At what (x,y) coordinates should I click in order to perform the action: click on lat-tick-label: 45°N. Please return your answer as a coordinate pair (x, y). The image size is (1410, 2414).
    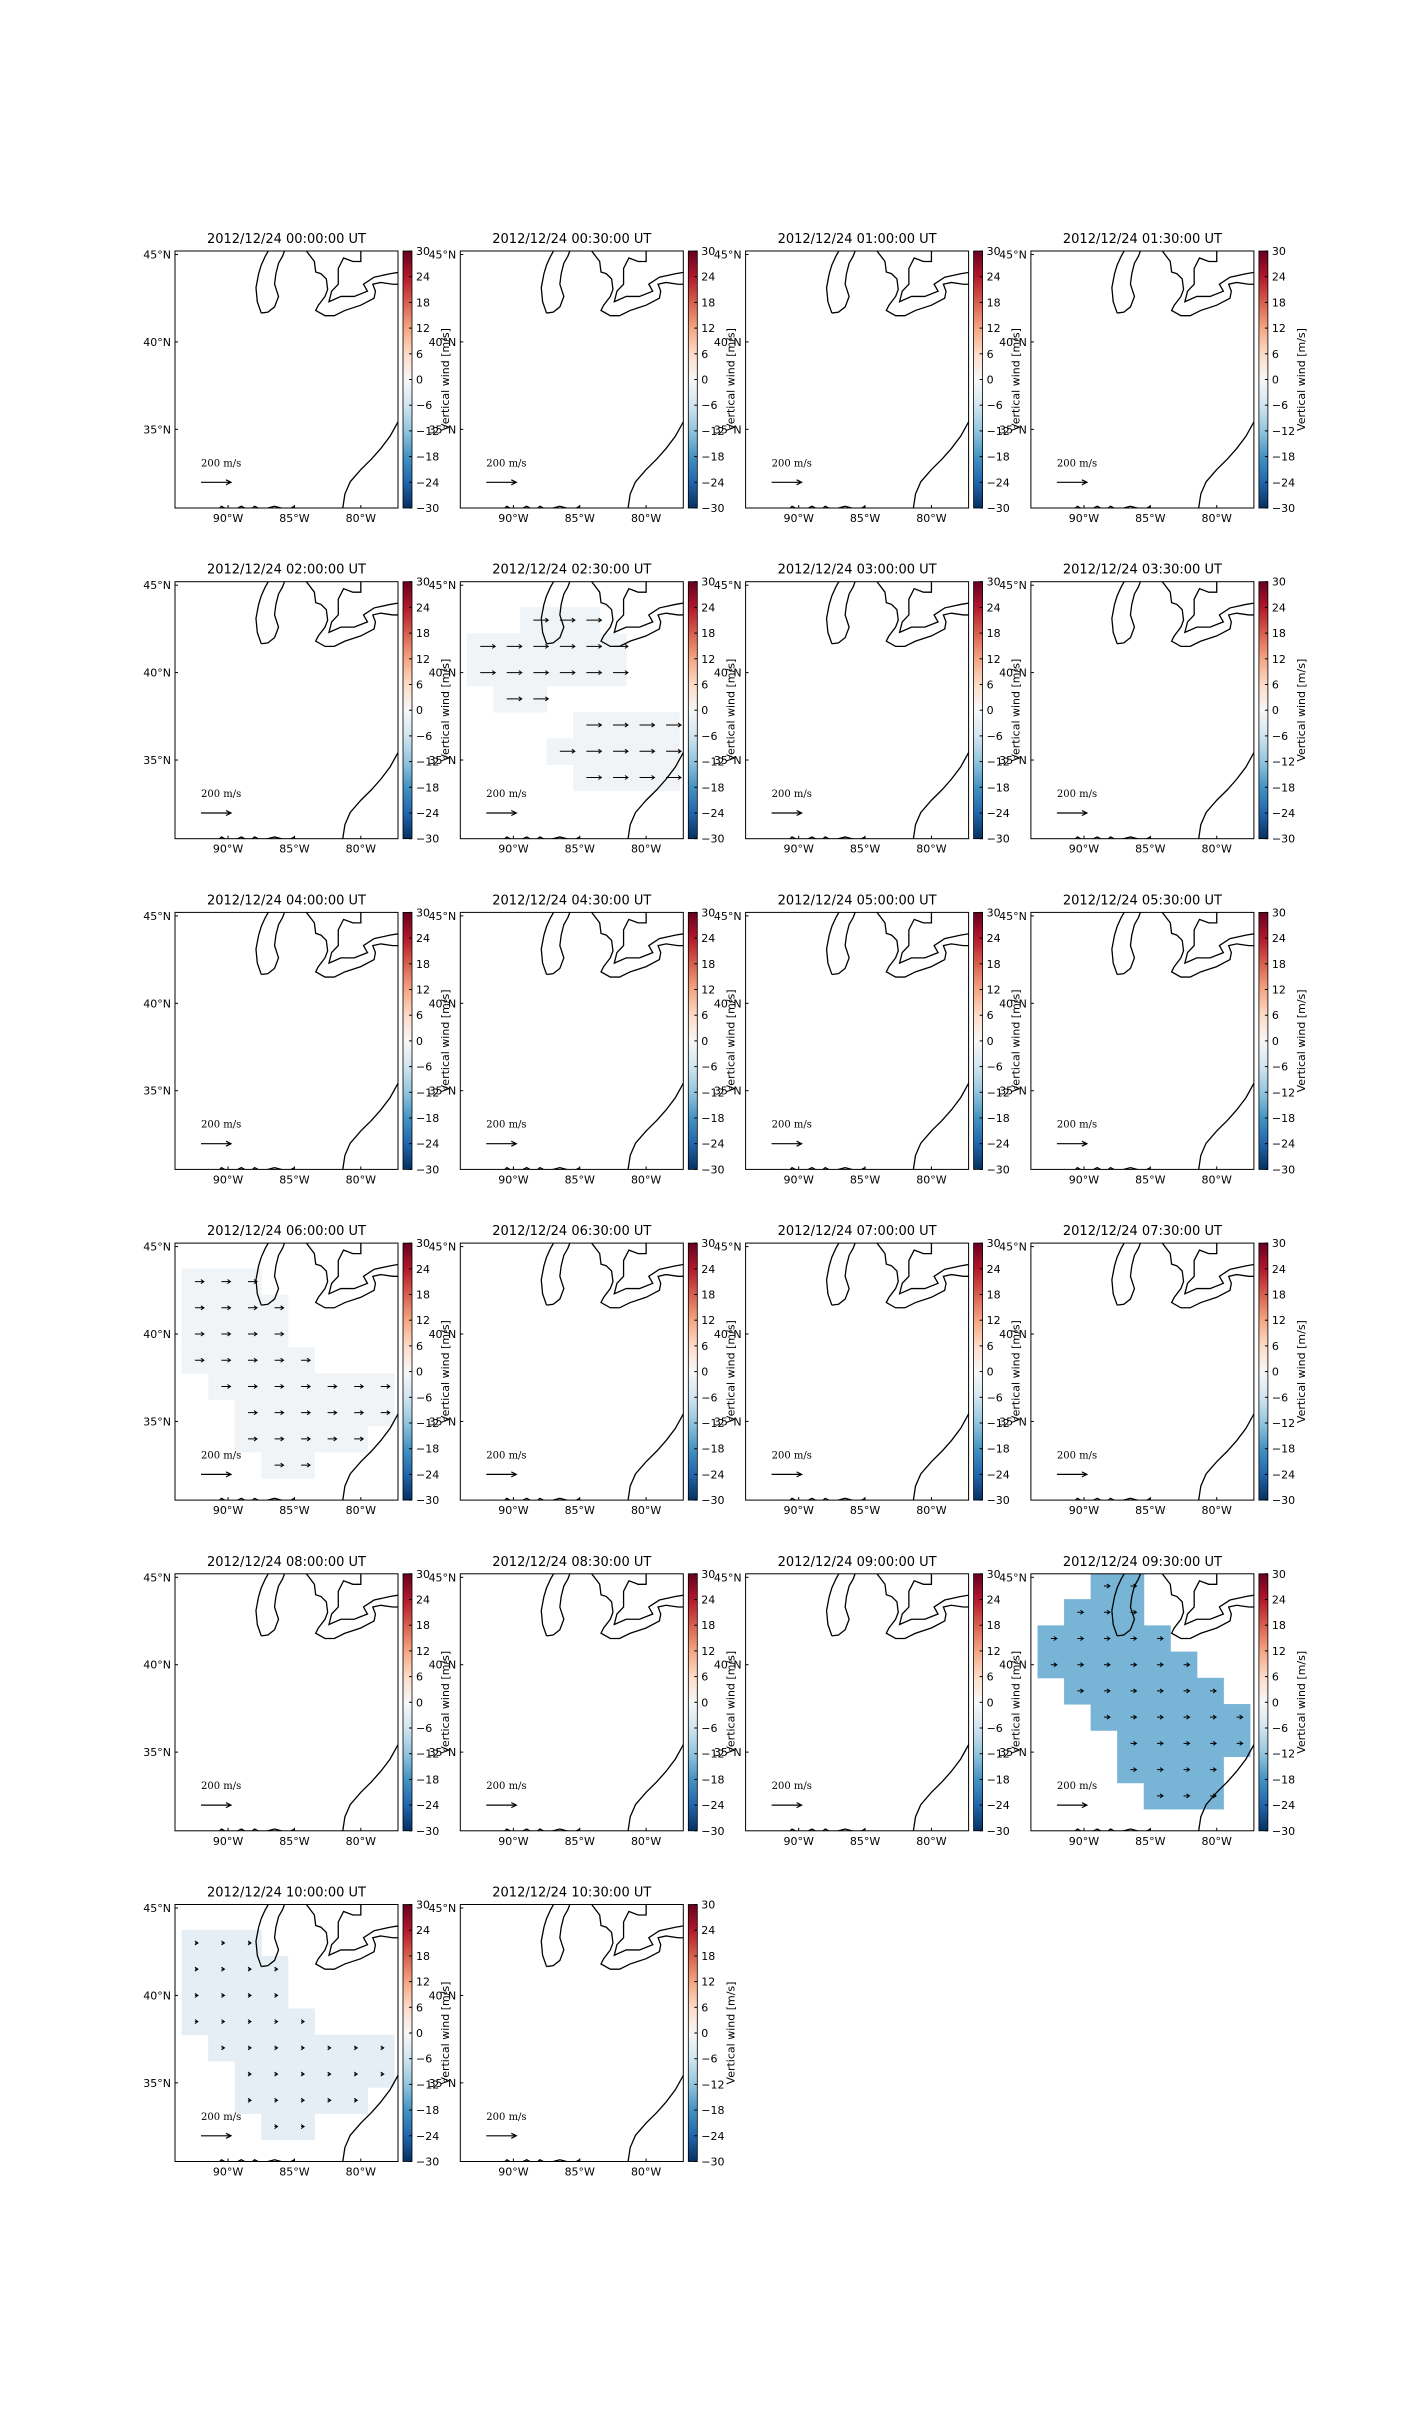
    Looking at the image, I should click on (728, 585).